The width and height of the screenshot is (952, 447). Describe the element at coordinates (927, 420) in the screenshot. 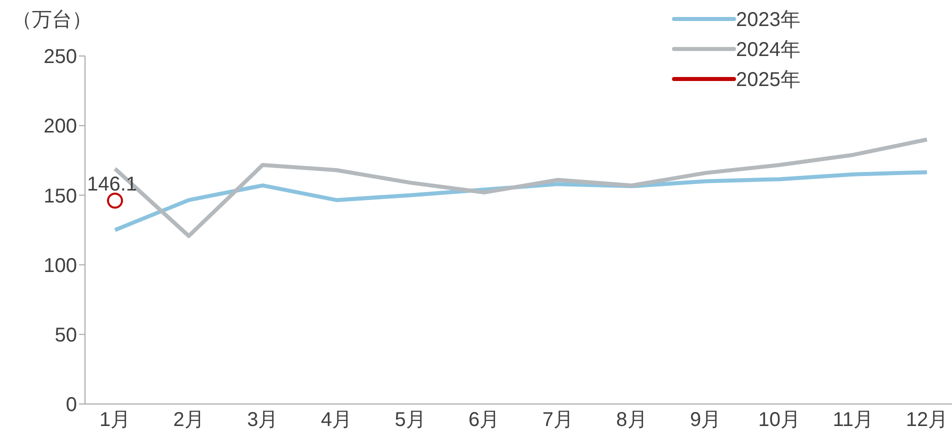

I see `x-tick-label: 12月` at that location.